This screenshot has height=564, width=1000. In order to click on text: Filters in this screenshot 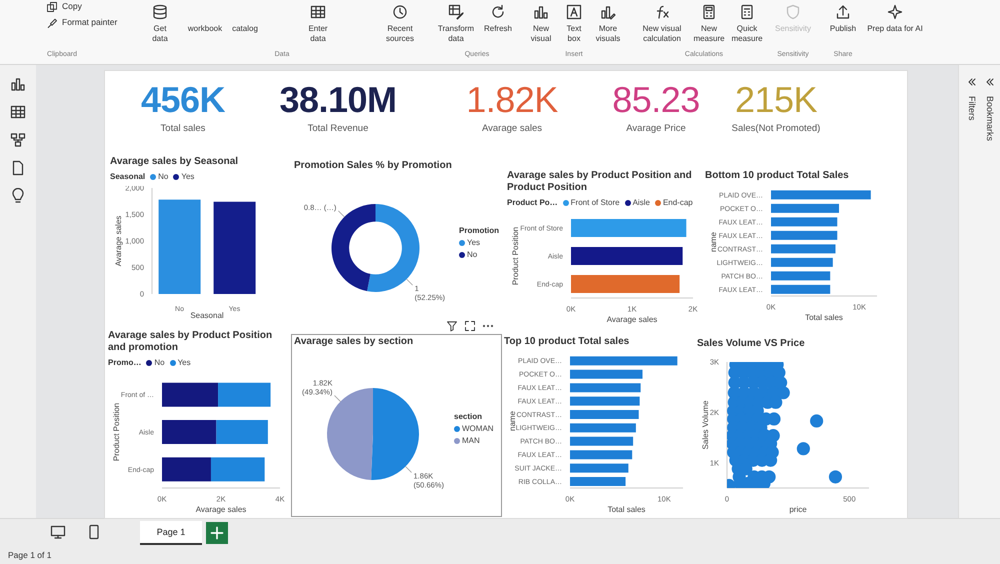, I will do `click(972, 108)`.